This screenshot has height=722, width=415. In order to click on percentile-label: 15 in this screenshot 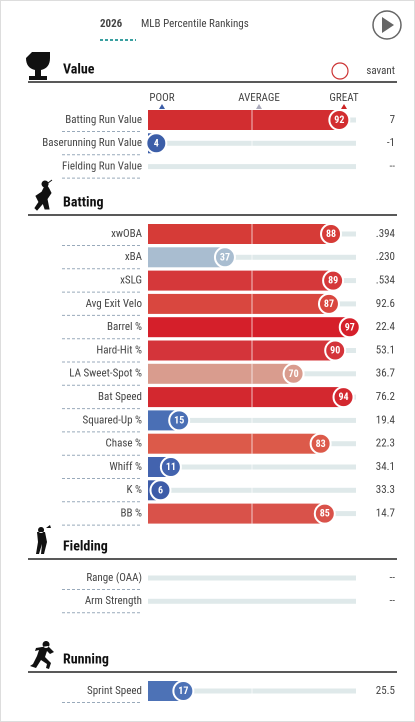, I will do `click(179, 421)`.